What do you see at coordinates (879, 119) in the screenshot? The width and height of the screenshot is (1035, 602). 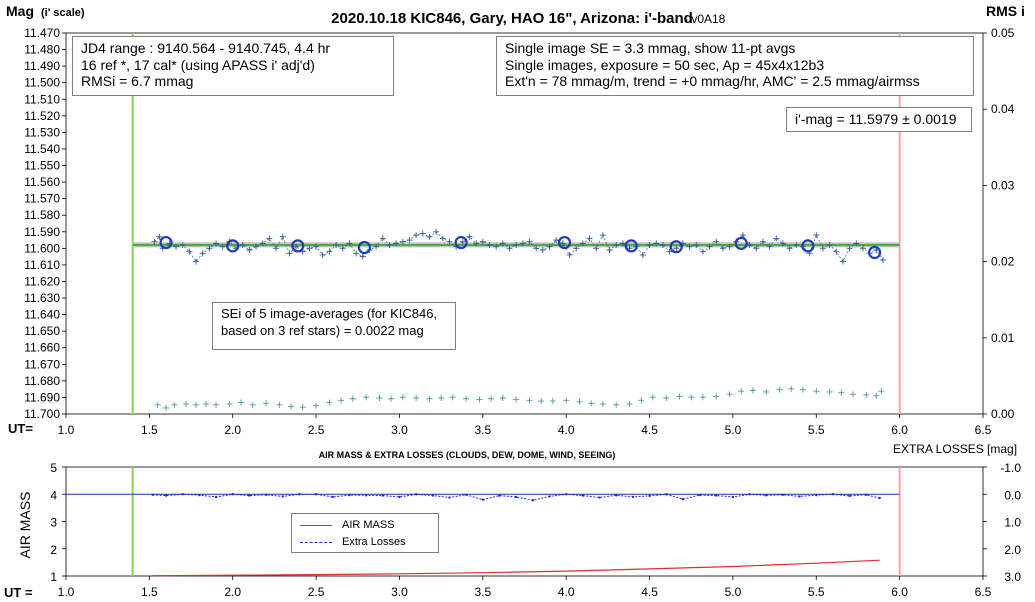 I see `imag-result-box: i'-mag = 11.5979 ± 0.0019` at bounding box center [879, 119].